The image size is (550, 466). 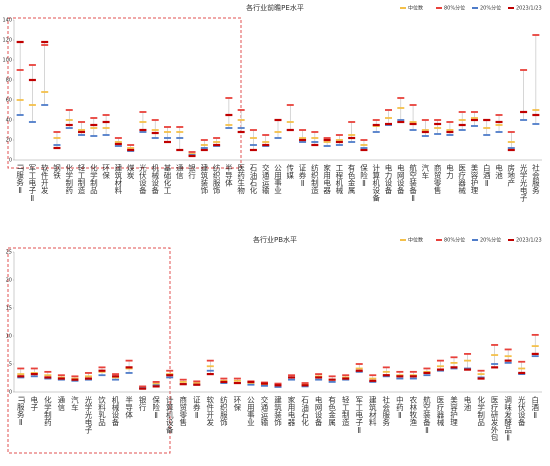 I want to click on x-tick-label: 工程机械, so click(x=339, y=179).